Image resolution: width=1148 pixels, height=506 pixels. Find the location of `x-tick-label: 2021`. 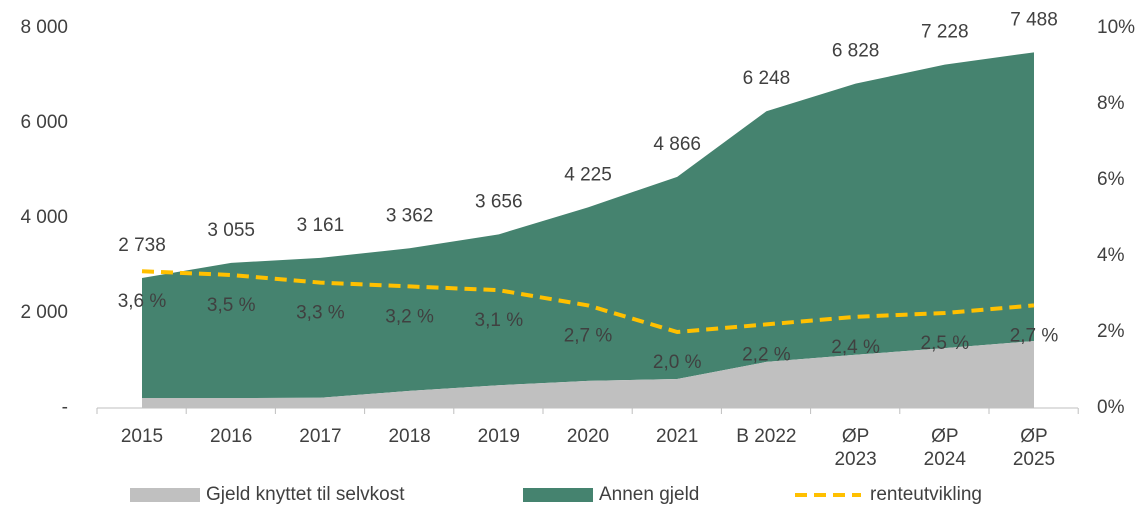

x-tick-label: 2021 is located at coordinates (677, 436).